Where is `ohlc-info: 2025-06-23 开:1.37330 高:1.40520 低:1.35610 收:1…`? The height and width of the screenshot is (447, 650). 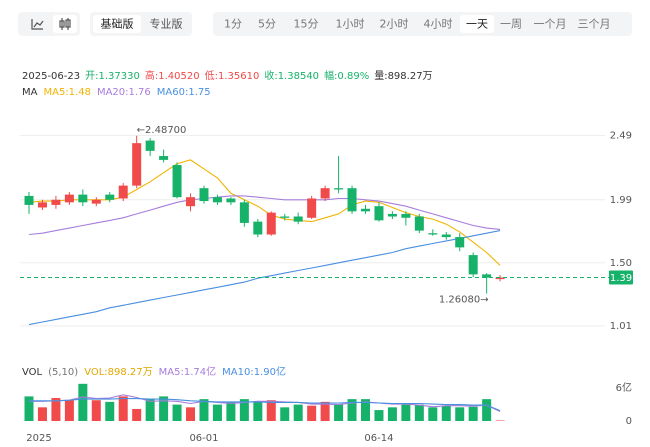
ohlc-info: 2025-06-23 开:1.37330 高:1.40520 低:1.35610 收:1… is located at coordinates (227, 75).